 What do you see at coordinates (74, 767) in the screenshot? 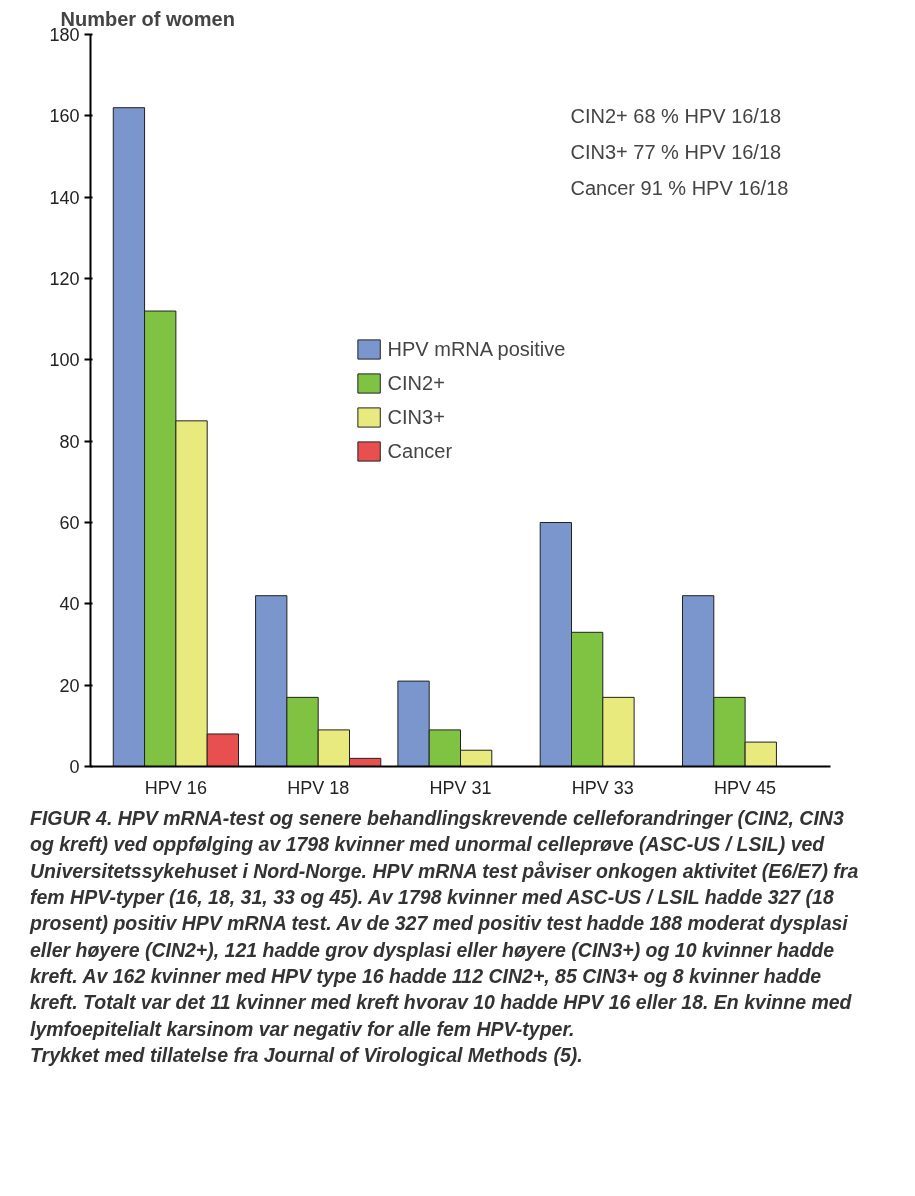
I see `y-tick-label: 0` at bounding box center [74, 767].